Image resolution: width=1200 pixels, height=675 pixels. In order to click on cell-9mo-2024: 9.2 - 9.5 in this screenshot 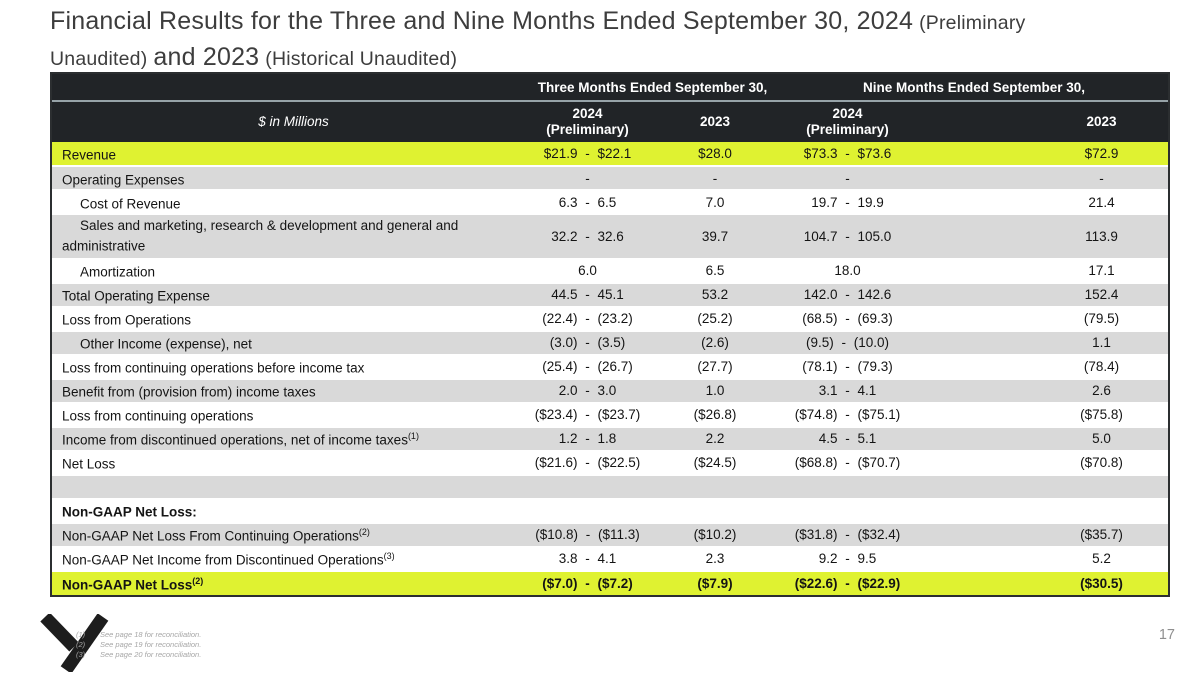, I will do `click(848, 558)`.